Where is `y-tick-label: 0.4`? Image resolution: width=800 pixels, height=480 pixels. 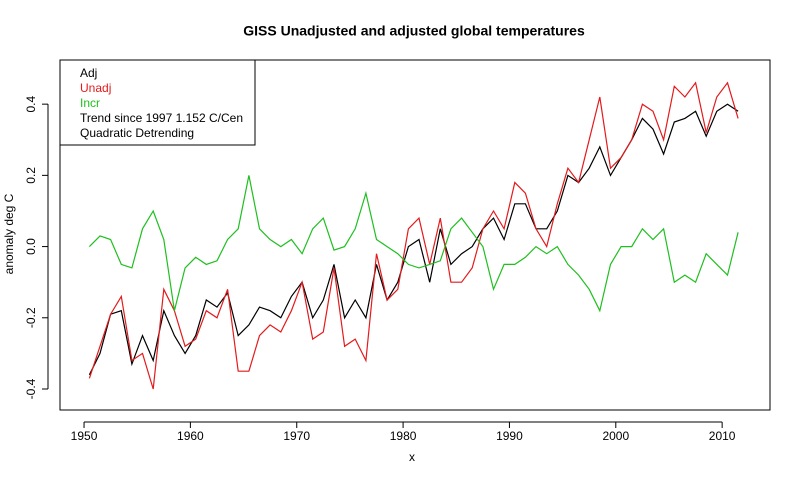 y-tick-label: 0.4 is located at coordinates (31, 103).